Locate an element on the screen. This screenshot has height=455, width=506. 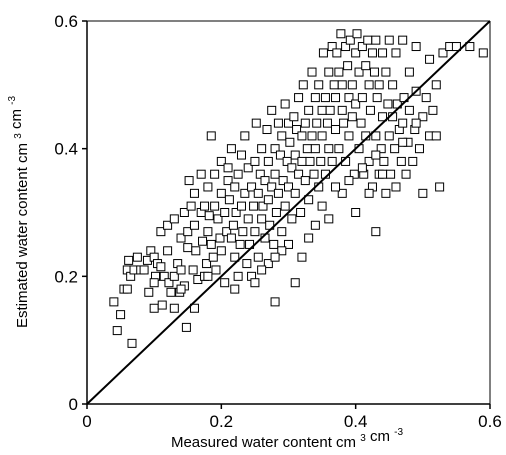
x-tick-label: 0.4 is located at coordinates (356, 421).